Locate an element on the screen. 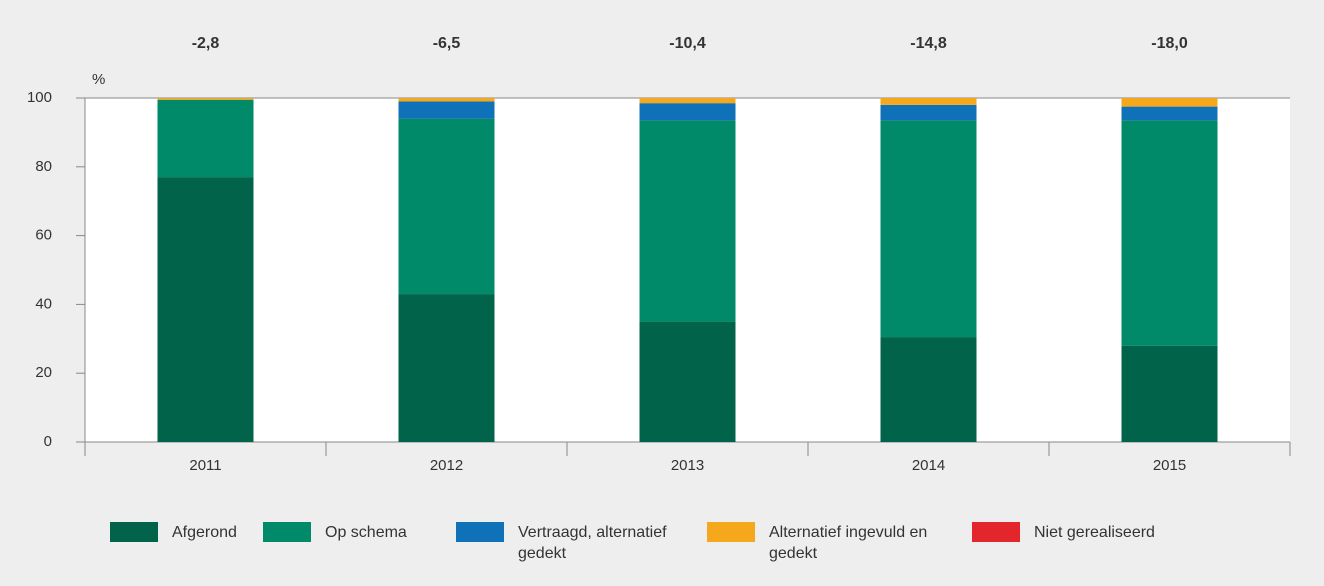 The image size is (1324, 586). y-tick-label: 20 is located at coordinates (43, 372).